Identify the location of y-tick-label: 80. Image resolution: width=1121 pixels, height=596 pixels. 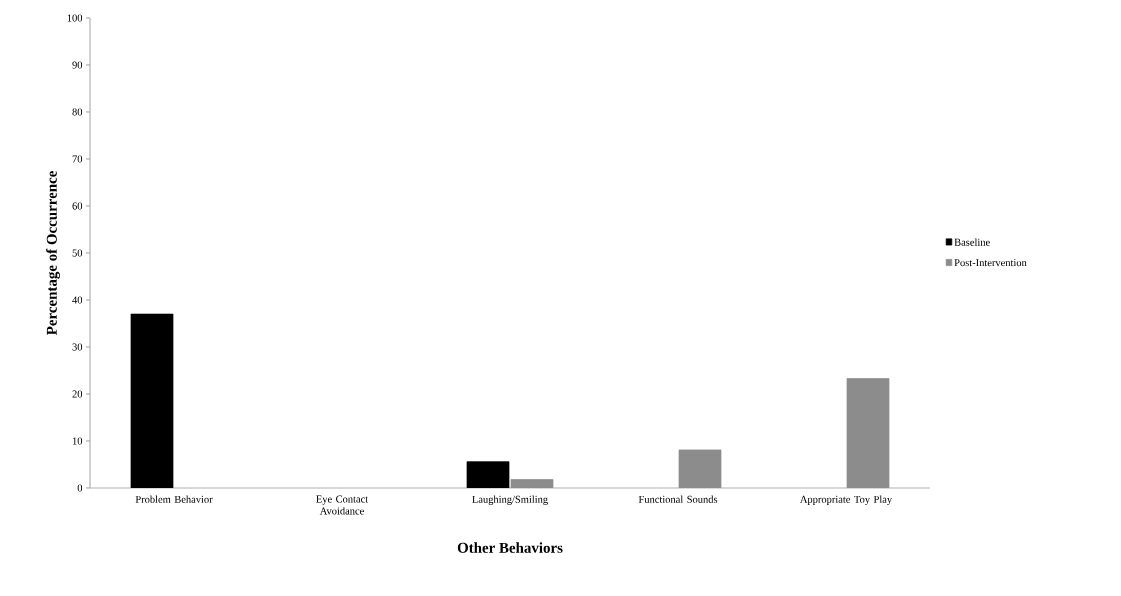
(77, 112).